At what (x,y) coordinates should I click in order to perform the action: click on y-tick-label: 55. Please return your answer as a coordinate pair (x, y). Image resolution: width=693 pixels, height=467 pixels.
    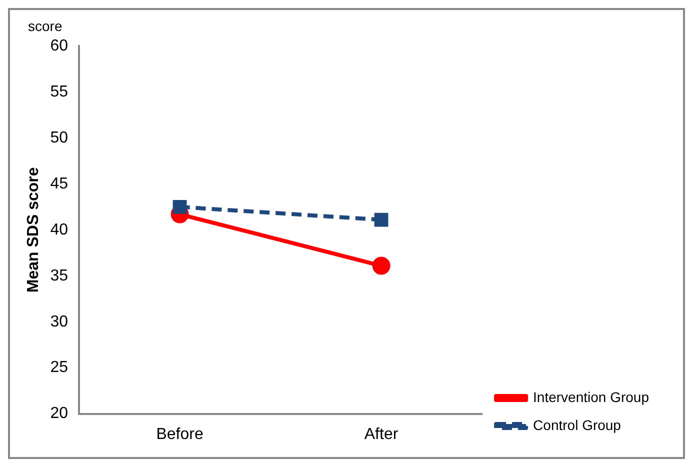
    Looking at the image, I should click on (59, 91).